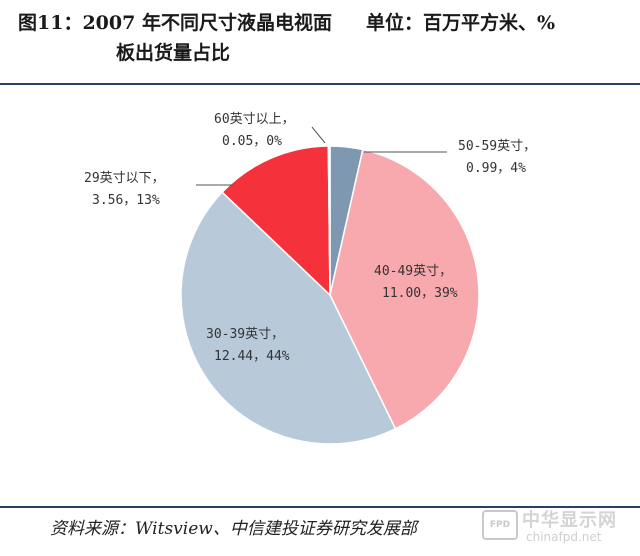  I want to click on slice-label-40-49英寸: 40-49英寸， 11.00，39%, so click(416, 282).